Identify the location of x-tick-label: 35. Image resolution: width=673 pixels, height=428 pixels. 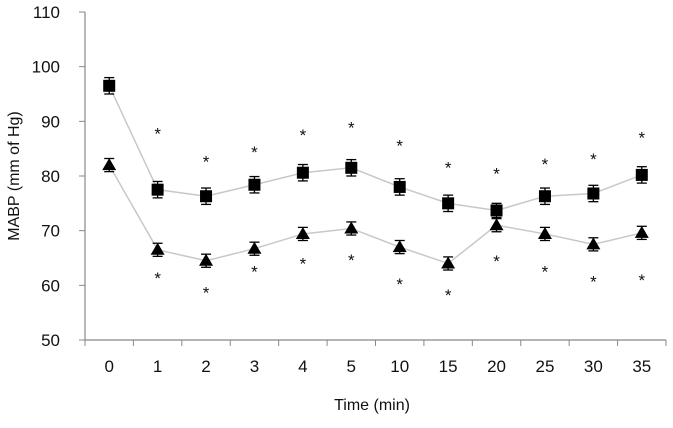
(641, 366).